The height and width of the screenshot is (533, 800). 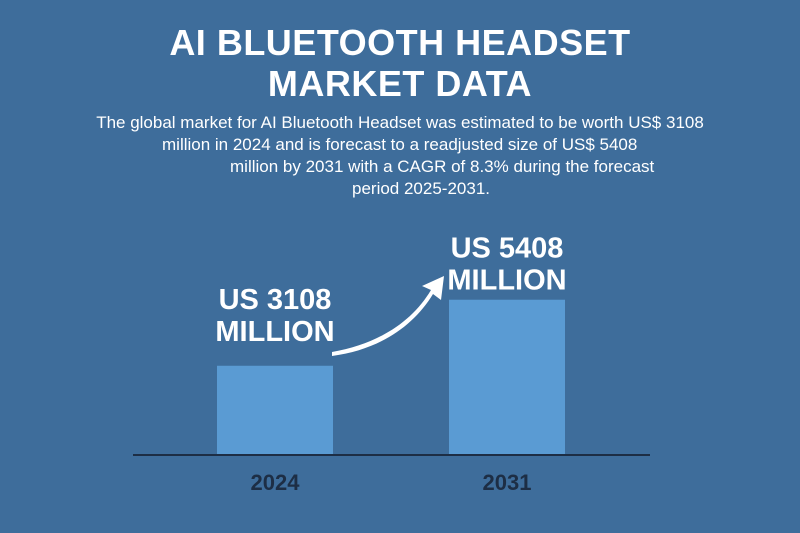 I want to click on data-label-2031-line-1: US 5408, so click(x=507, y=249).